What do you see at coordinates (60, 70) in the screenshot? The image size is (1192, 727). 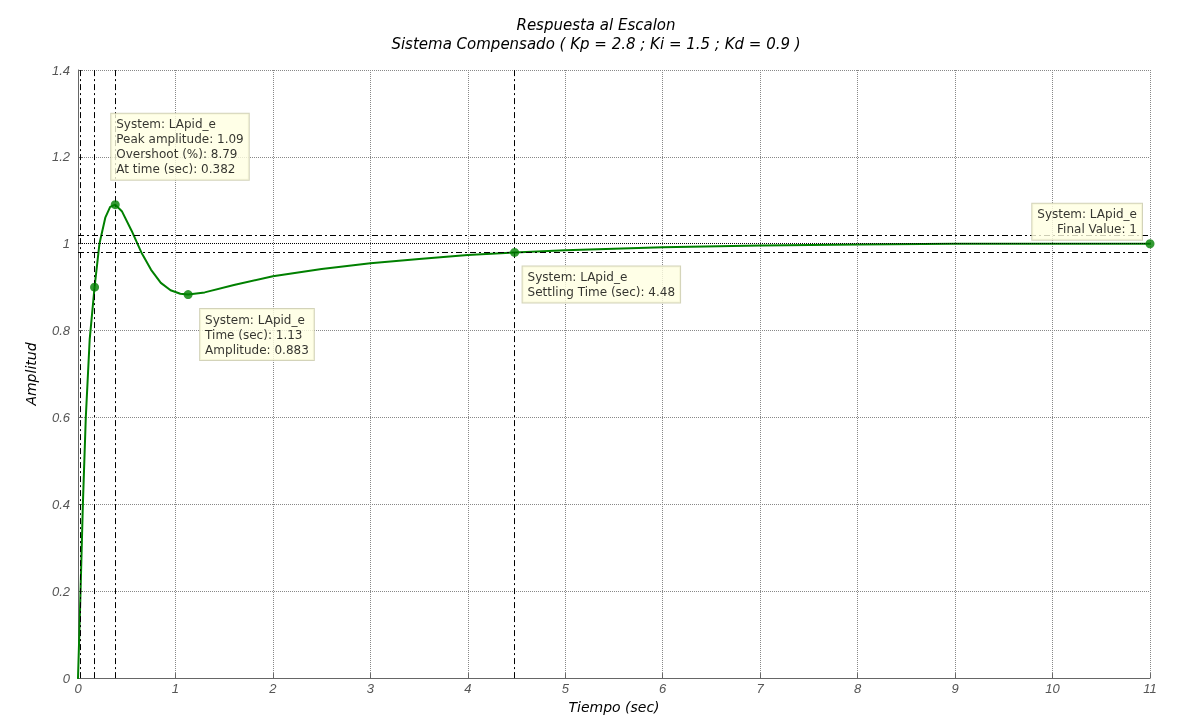 I see `y-tick-label: 1.4` at bounding box center [60, 70].